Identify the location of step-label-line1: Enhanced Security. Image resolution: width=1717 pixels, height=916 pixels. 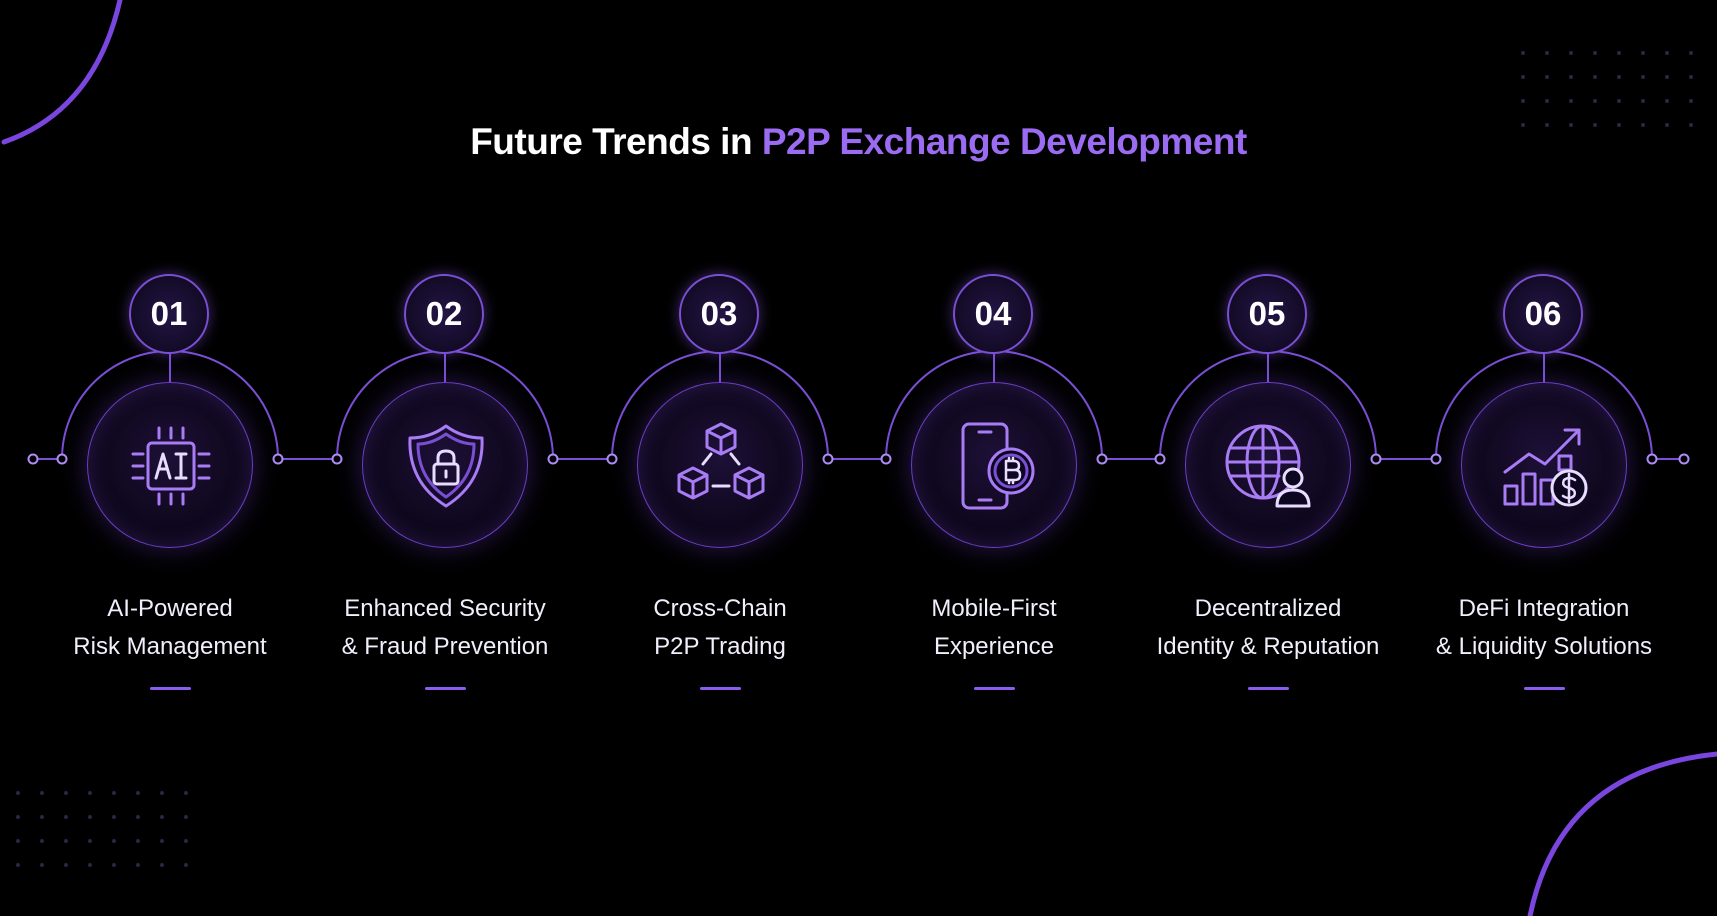
(445, 608).